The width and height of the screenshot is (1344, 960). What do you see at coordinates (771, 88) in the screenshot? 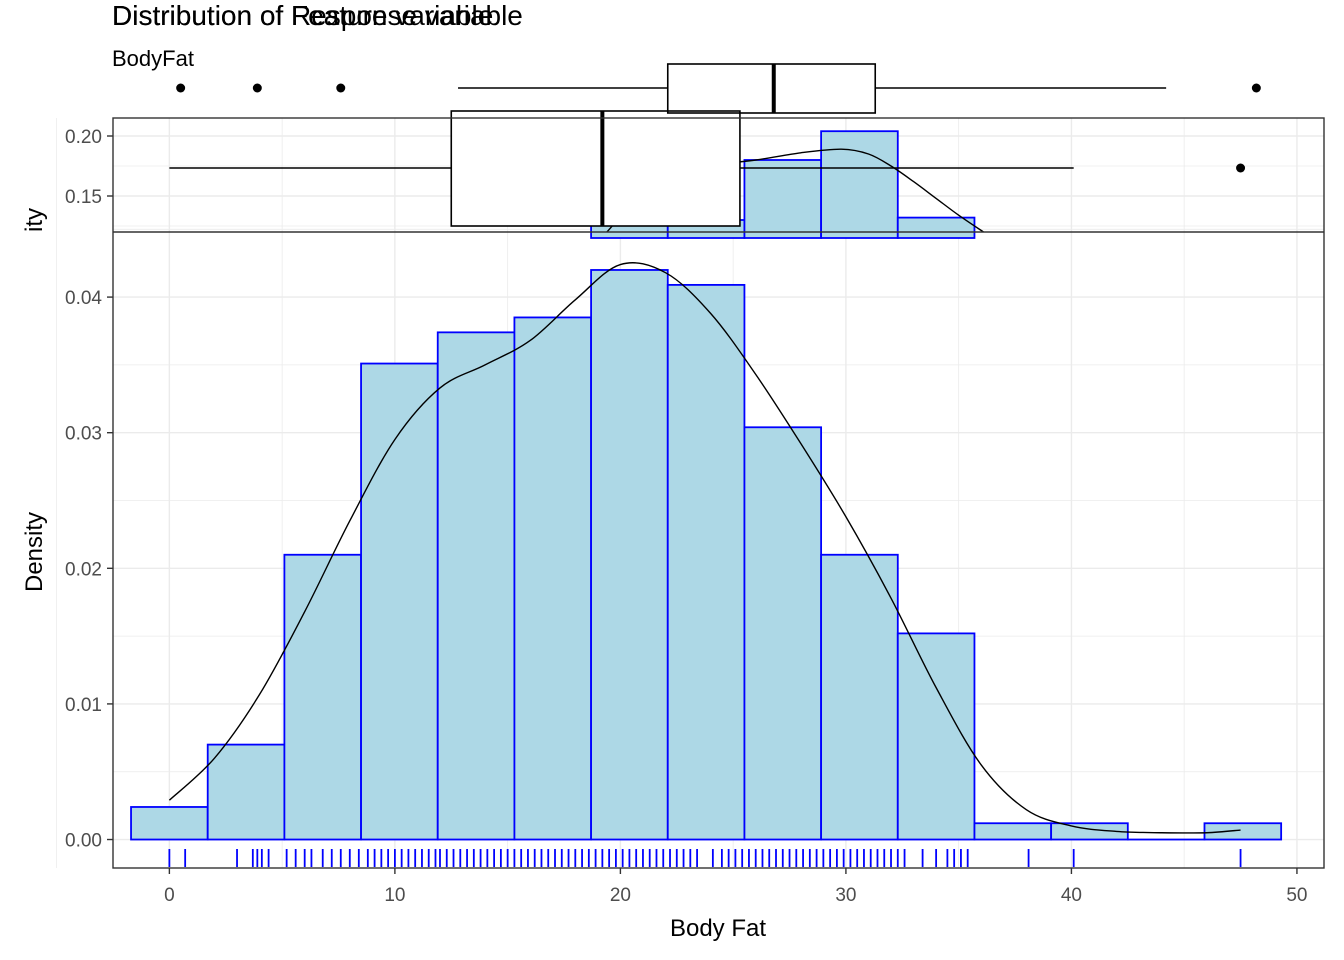
I see `top-boxplot-box` at bounding box center [771, 88].